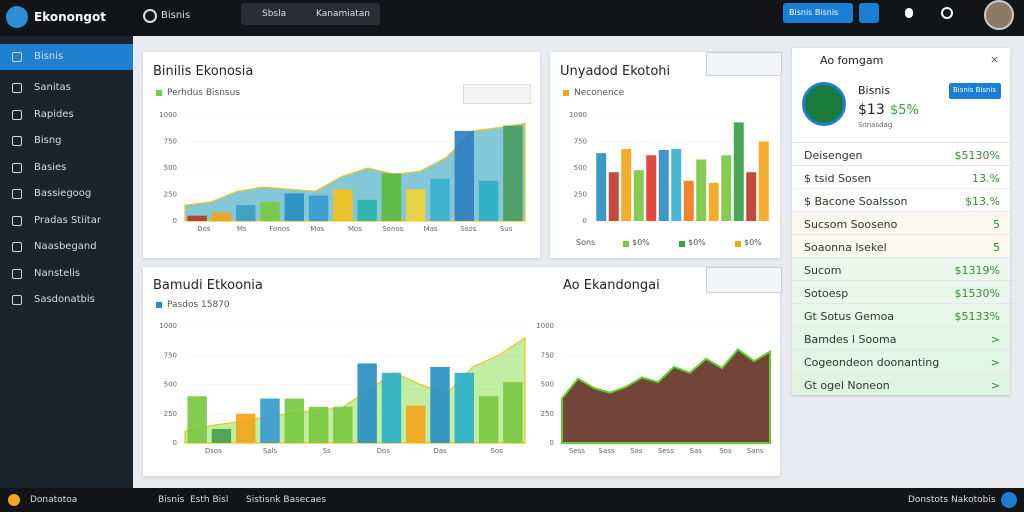  Describe the element at coordinates (901, 384) in the screenshot. I see `list-row: Gt ogel Noneon >` at that location.